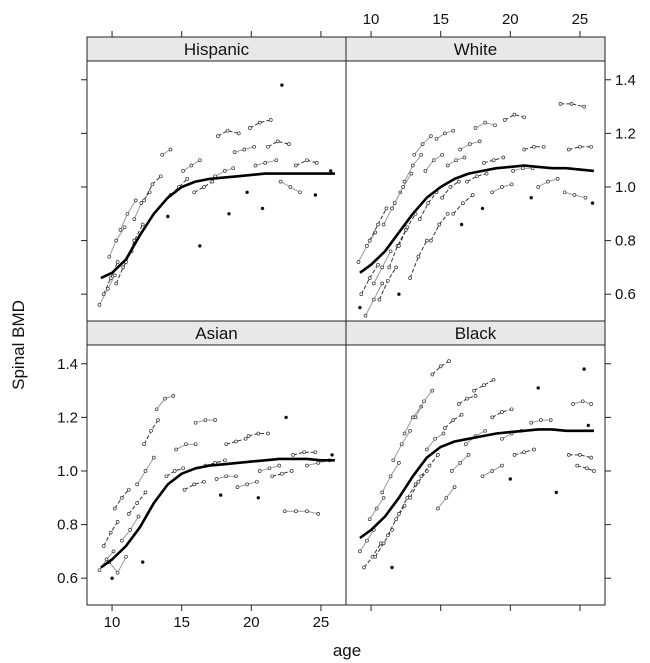 The height and width of the screenshot is (663, 650). Describe the element at coordinates (510, 19) in the screenshot. I see `x-tick-label: 20` at that location.